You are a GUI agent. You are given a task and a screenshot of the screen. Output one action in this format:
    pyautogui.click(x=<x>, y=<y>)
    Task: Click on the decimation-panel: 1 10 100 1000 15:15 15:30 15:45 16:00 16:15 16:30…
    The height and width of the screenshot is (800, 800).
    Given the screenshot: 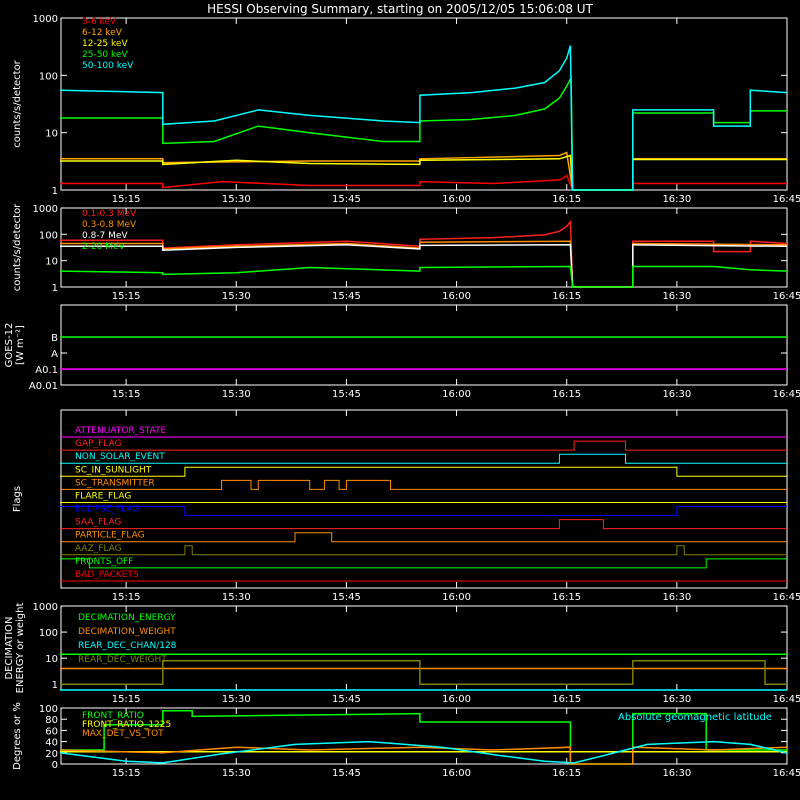 What is the action you would take?
    pyautogui.click(x=402, y=653)
    